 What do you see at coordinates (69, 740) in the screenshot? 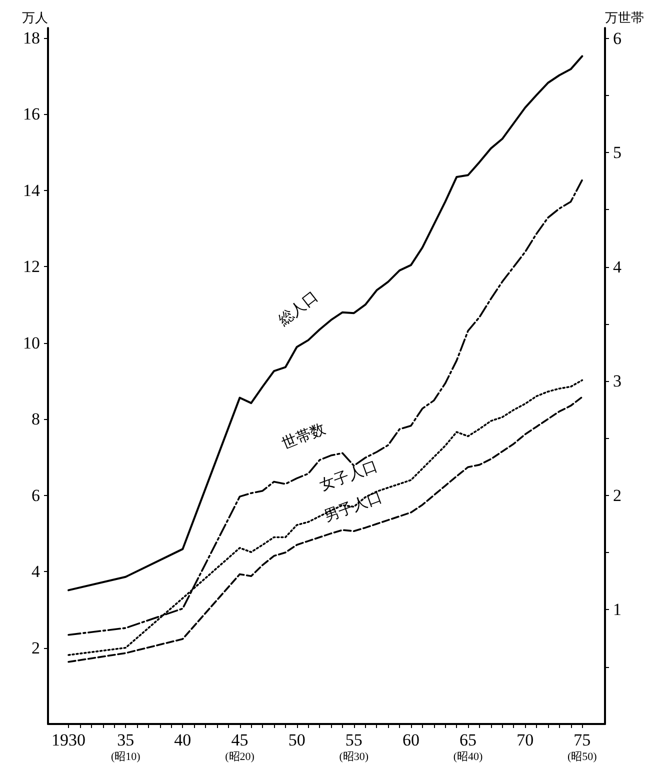
I see `x-tick-label: 1930` at bounding box center [69, 740].